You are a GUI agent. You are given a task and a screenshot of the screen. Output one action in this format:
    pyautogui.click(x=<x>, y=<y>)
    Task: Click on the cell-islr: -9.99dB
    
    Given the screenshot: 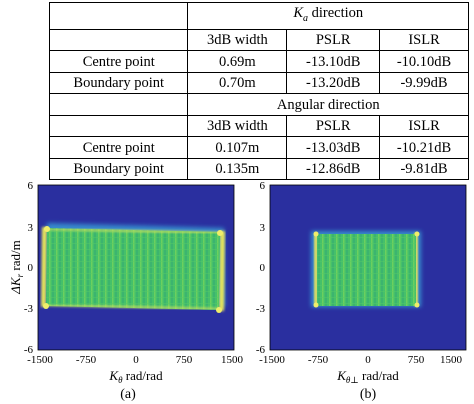 What is the action you would take?
    pyautogui.click(x=424, y=83)
    